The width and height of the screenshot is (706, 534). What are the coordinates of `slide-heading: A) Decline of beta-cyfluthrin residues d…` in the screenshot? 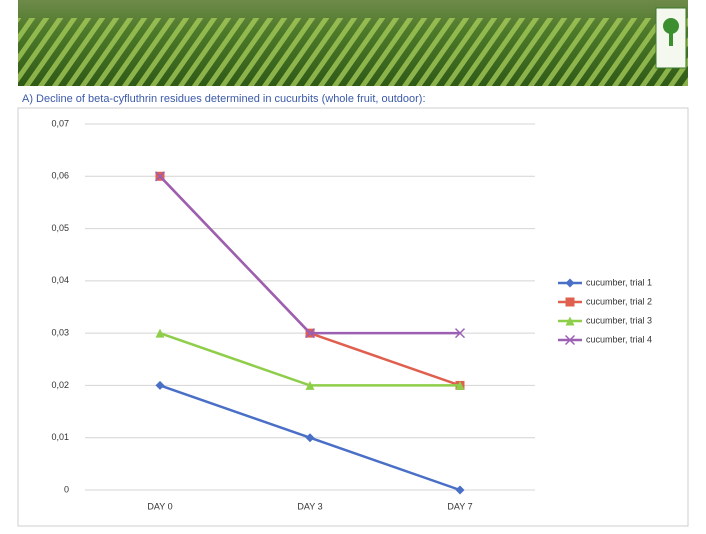 It's located at (224, 99).